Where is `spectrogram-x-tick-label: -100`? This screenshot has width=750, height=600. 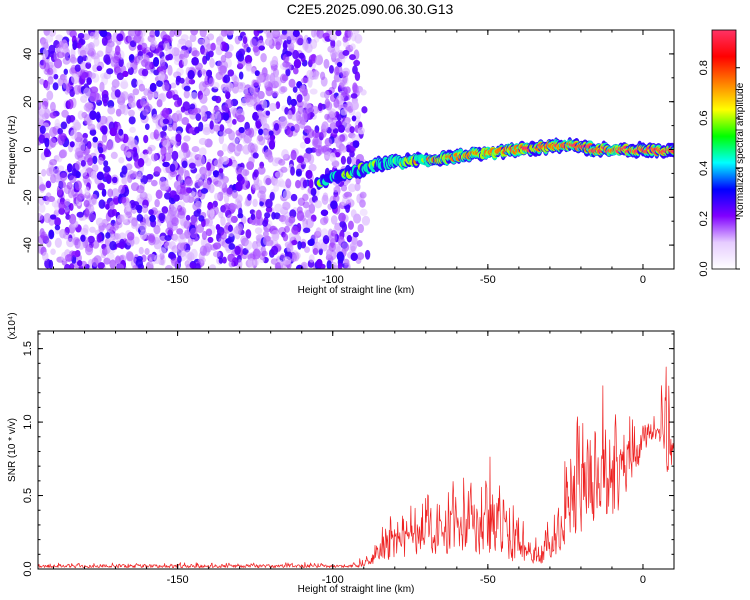
spectrogram-x-tick-label: -100 is located at coordinates (333, 280).